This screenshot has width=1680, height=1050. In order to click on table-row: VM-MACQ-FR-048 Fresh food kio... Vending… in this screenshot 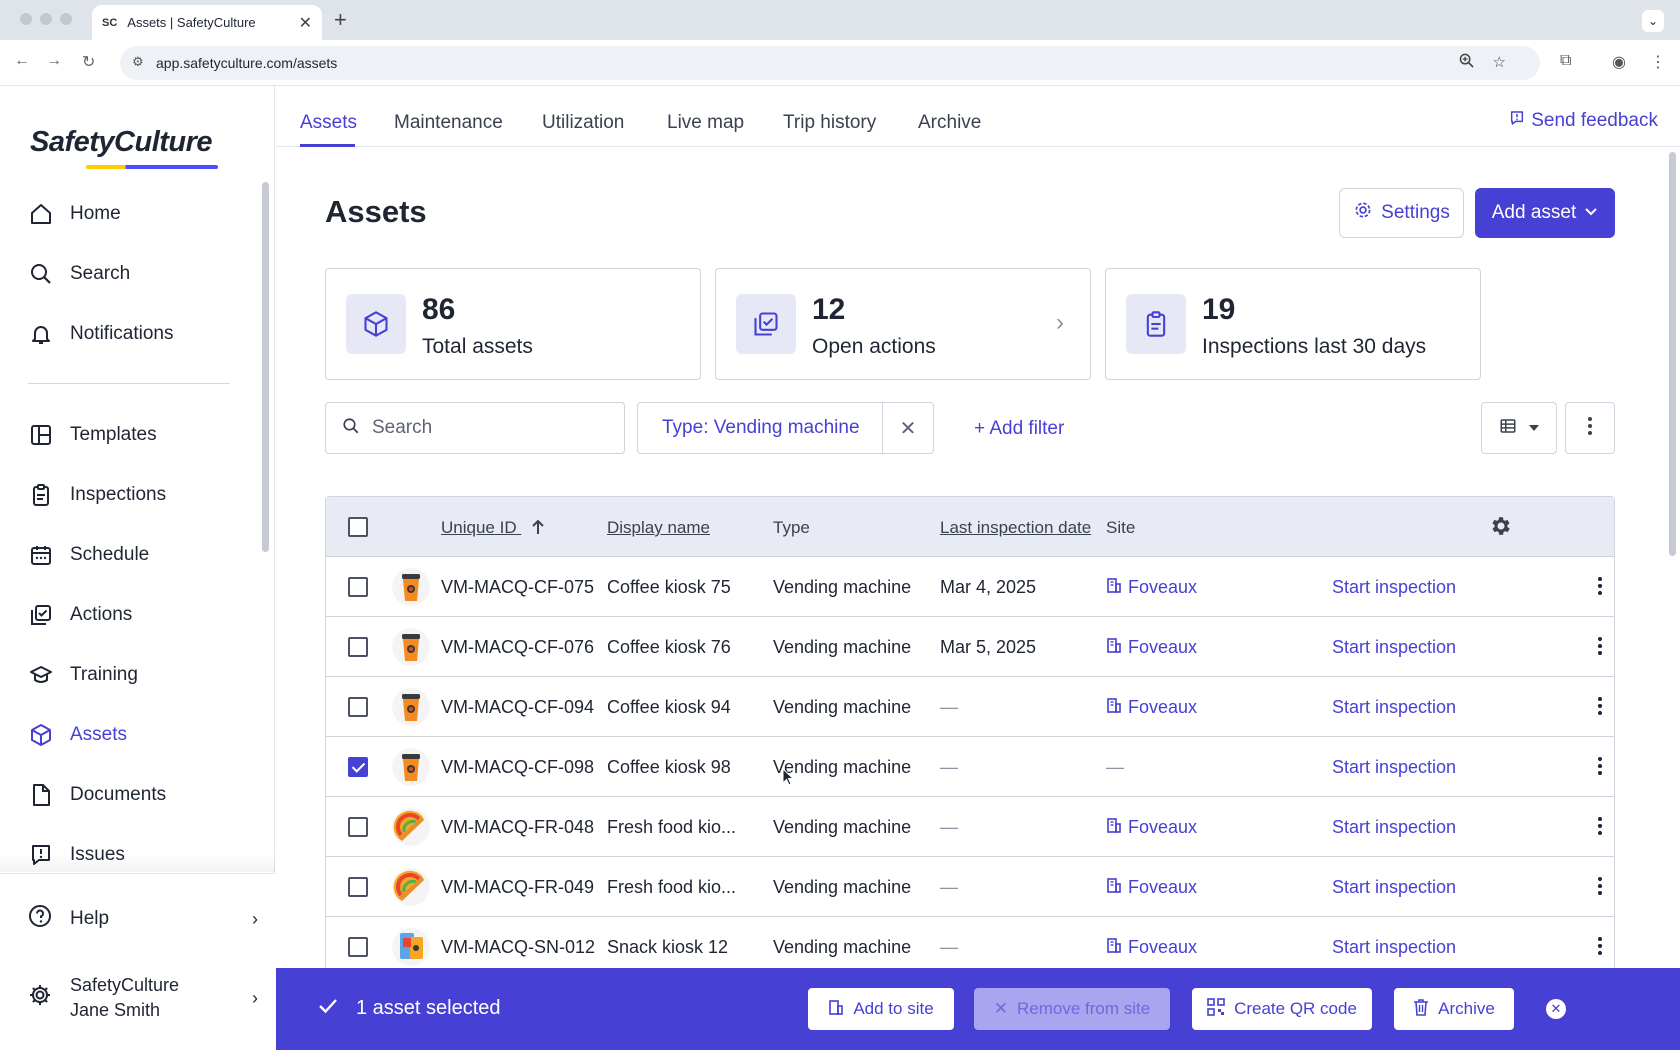, I will do `click(970, 827)`.